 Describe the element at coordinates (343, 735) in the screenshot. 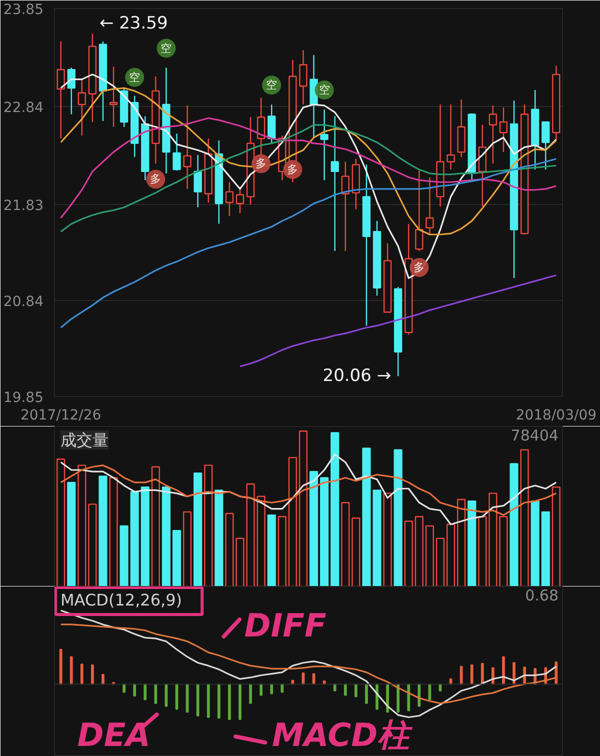

I see `annotation: MACD柱` at that location.